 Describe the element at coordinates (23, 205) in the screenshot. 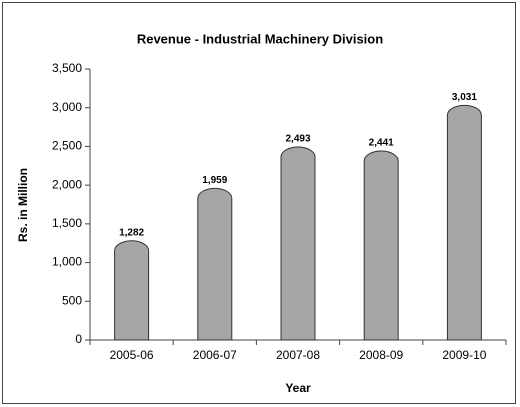

I see `y-axis-label: Rs. in Million` at that location.